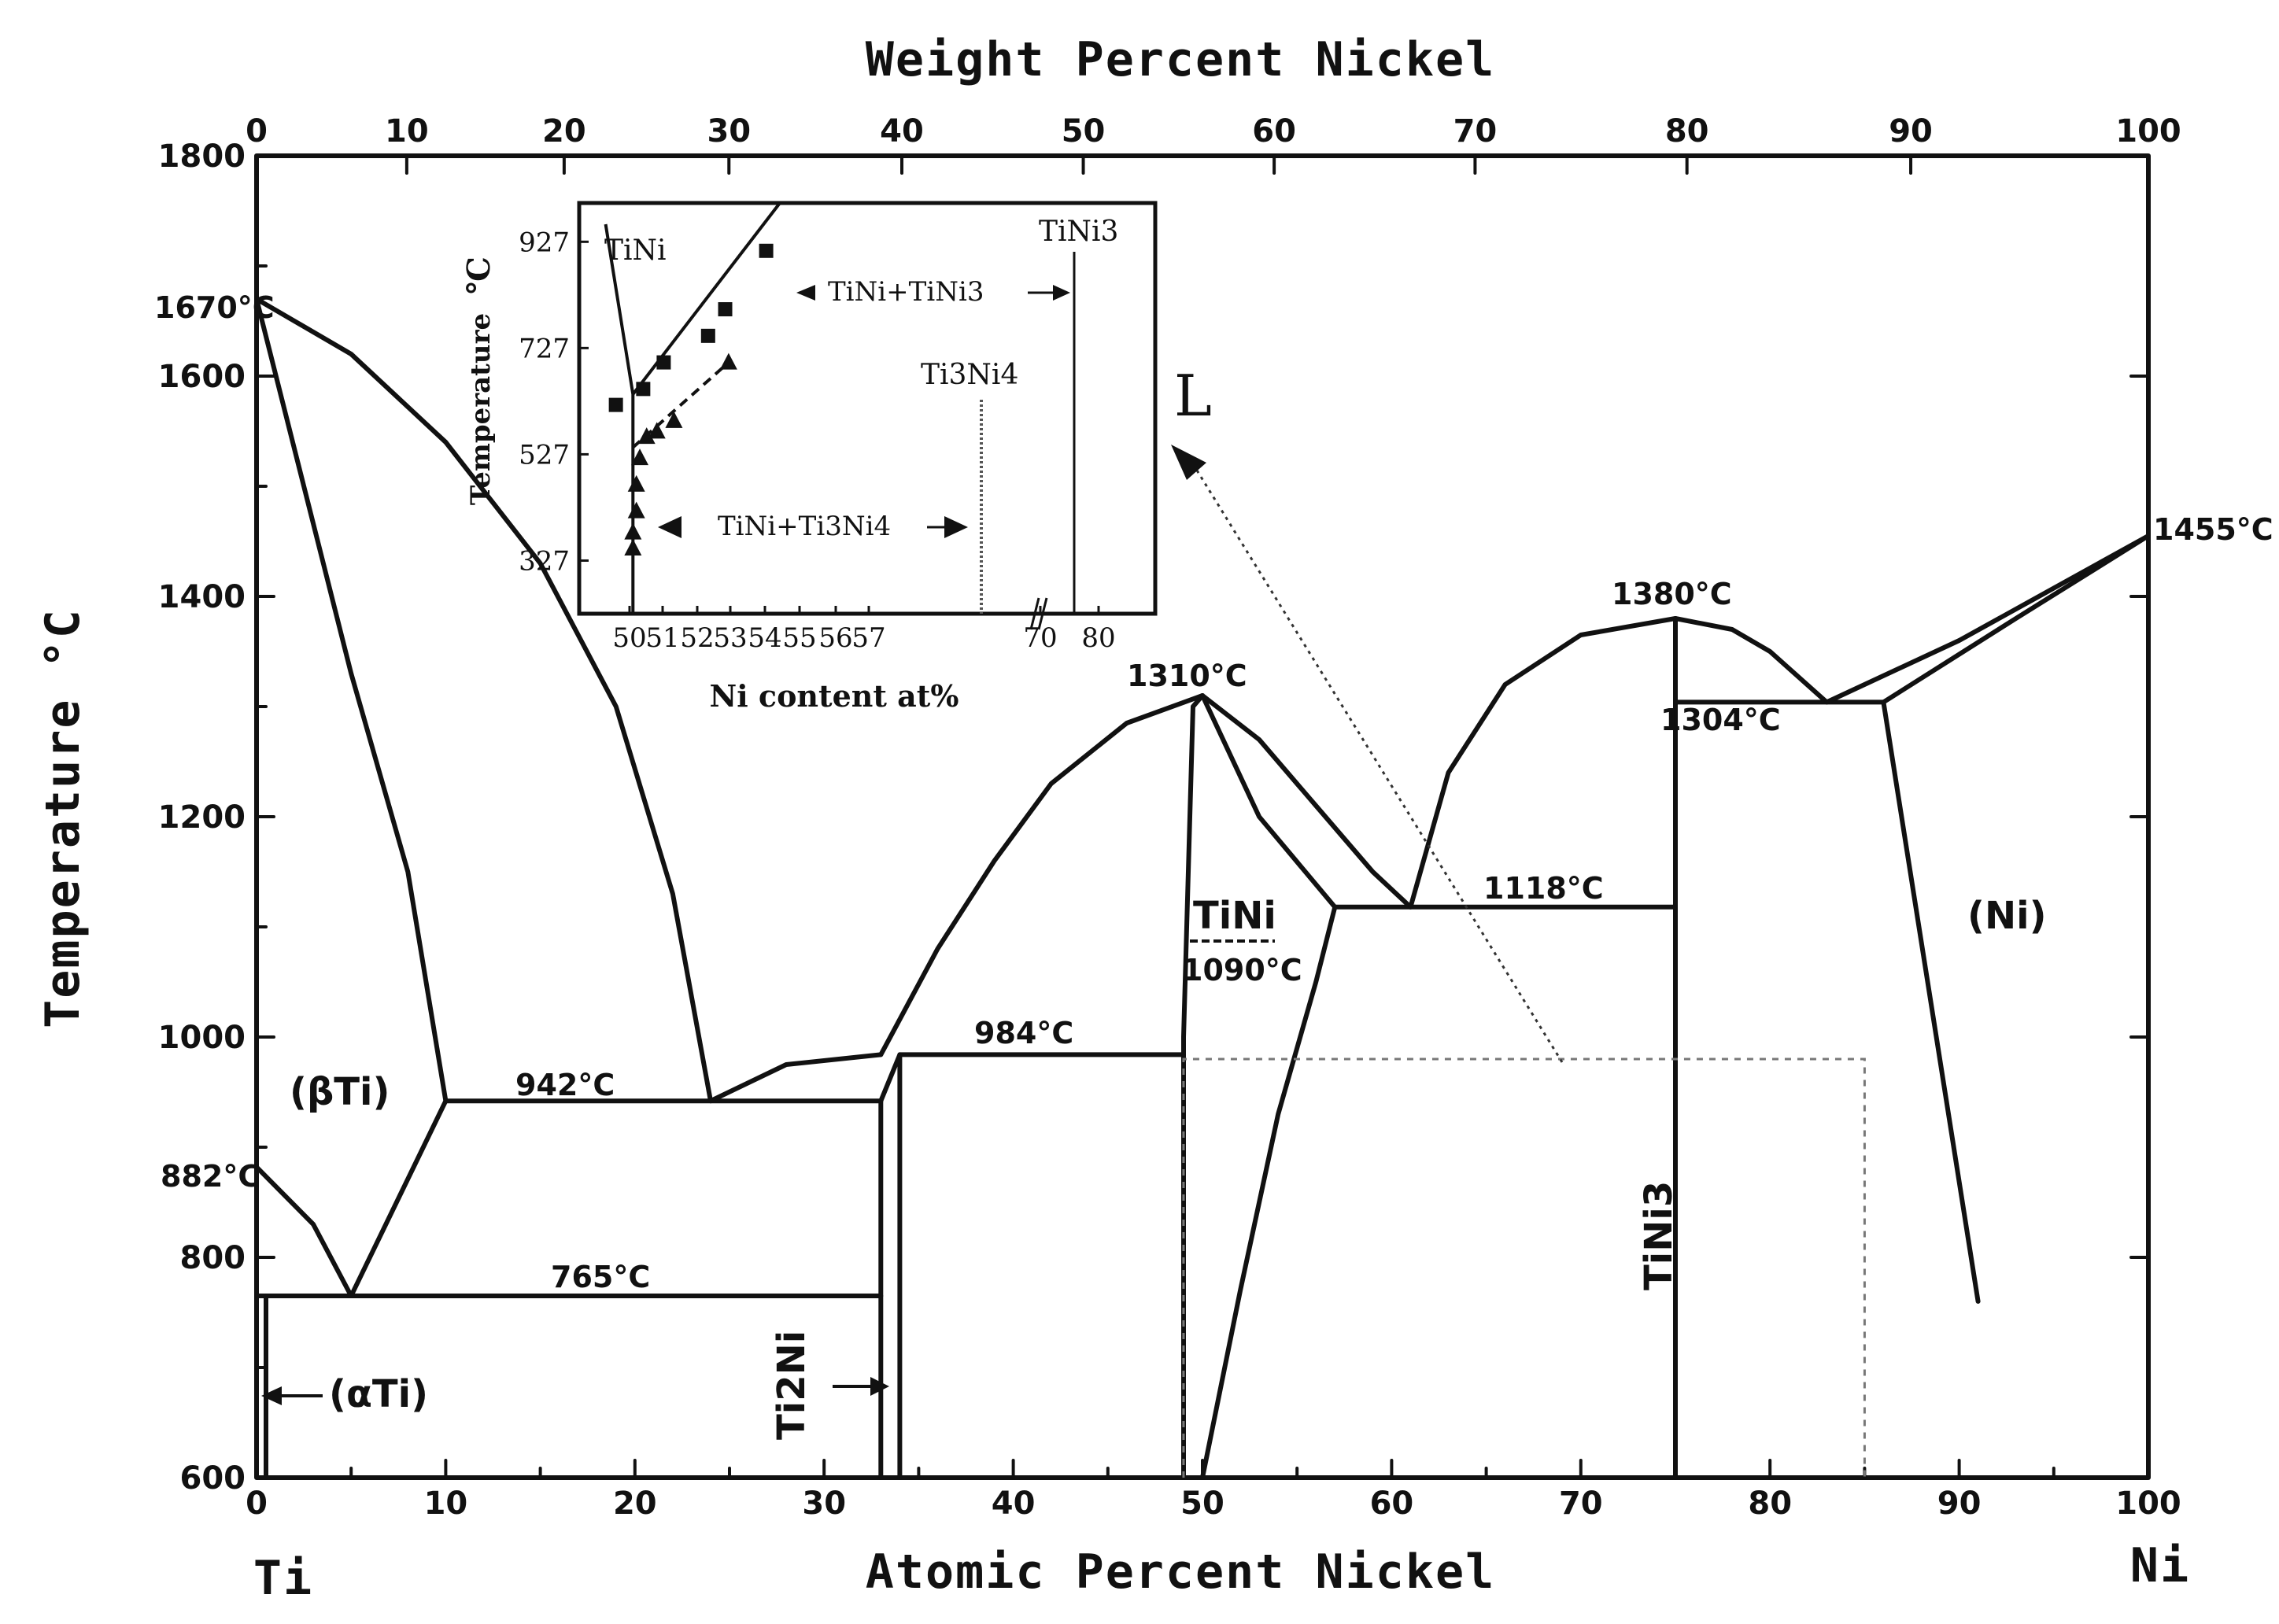 The height and width of the screenshot is (1624, 2279). I want to click on x2-tick-label-90: 90, so click(1911, 131).